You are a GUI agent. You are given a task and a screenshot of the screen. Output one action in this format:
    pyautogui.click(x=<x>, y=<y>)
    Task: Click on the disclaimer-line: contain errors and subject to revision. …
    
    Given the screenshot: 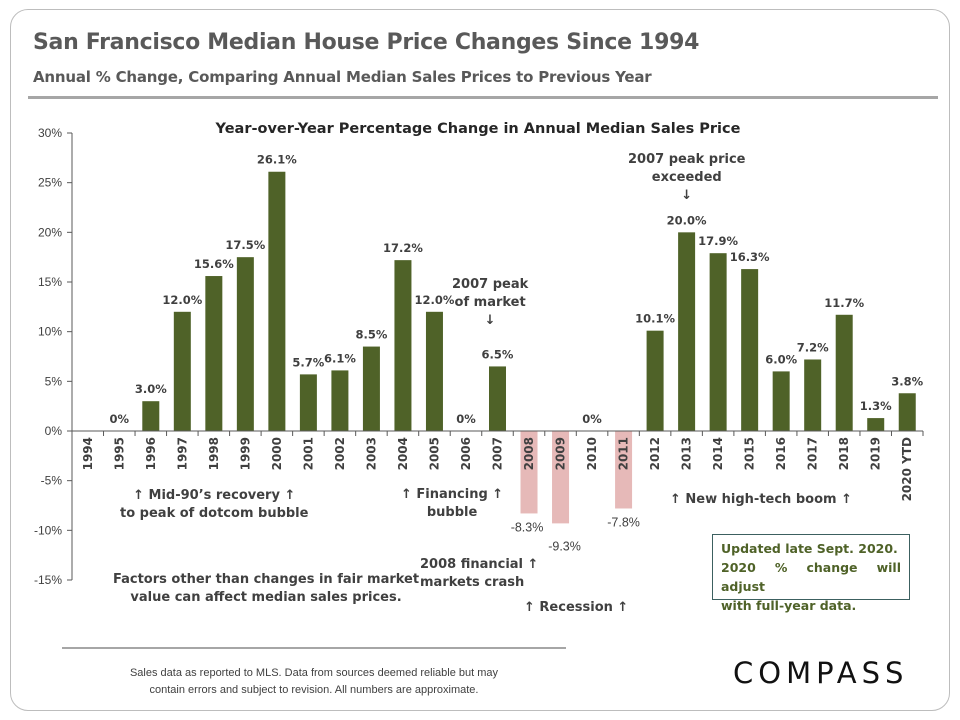 What is the action you would take?
    pyautogui.click(x=314, y=690)
    